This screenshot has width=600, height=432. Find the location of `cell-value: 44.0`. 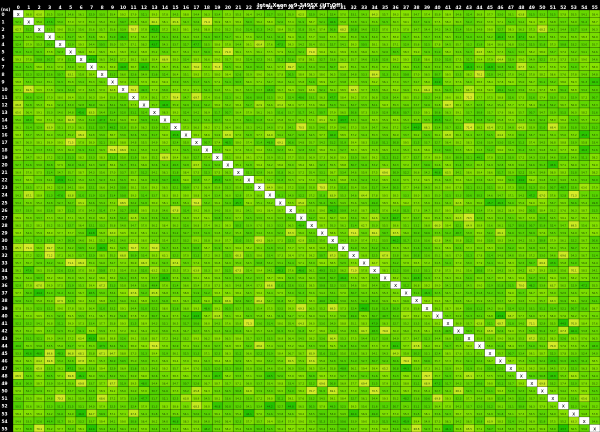

cell-value: 44.0 is located at coordinates (417, 127).